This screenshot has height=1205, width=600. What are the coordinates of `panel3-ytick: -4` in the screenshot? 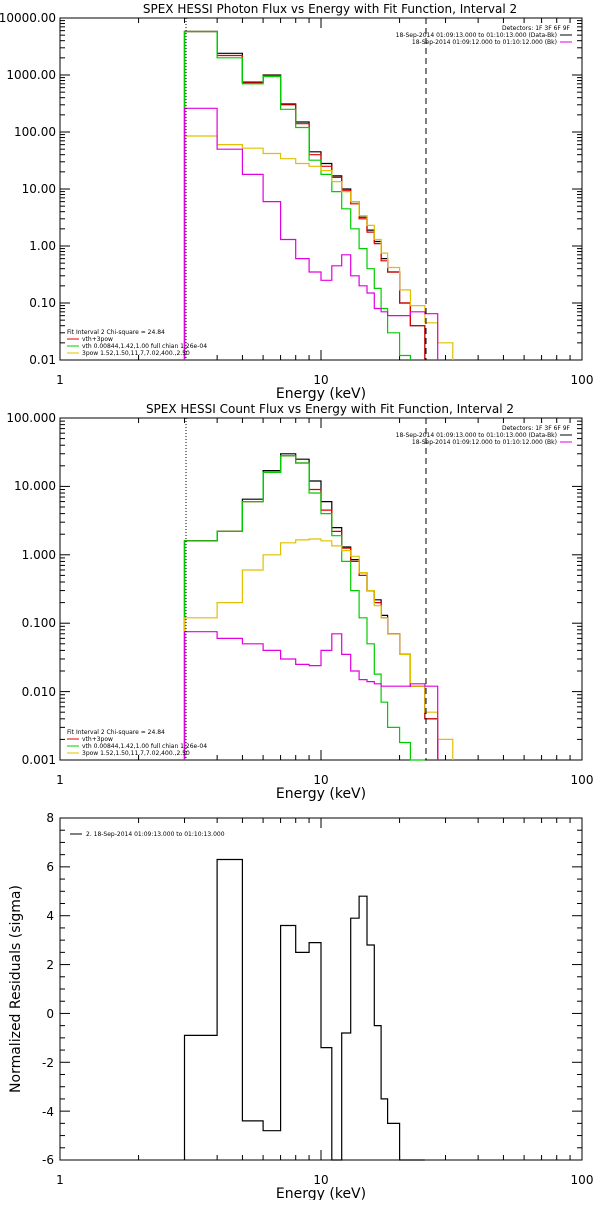 It's located at (48, 1112).